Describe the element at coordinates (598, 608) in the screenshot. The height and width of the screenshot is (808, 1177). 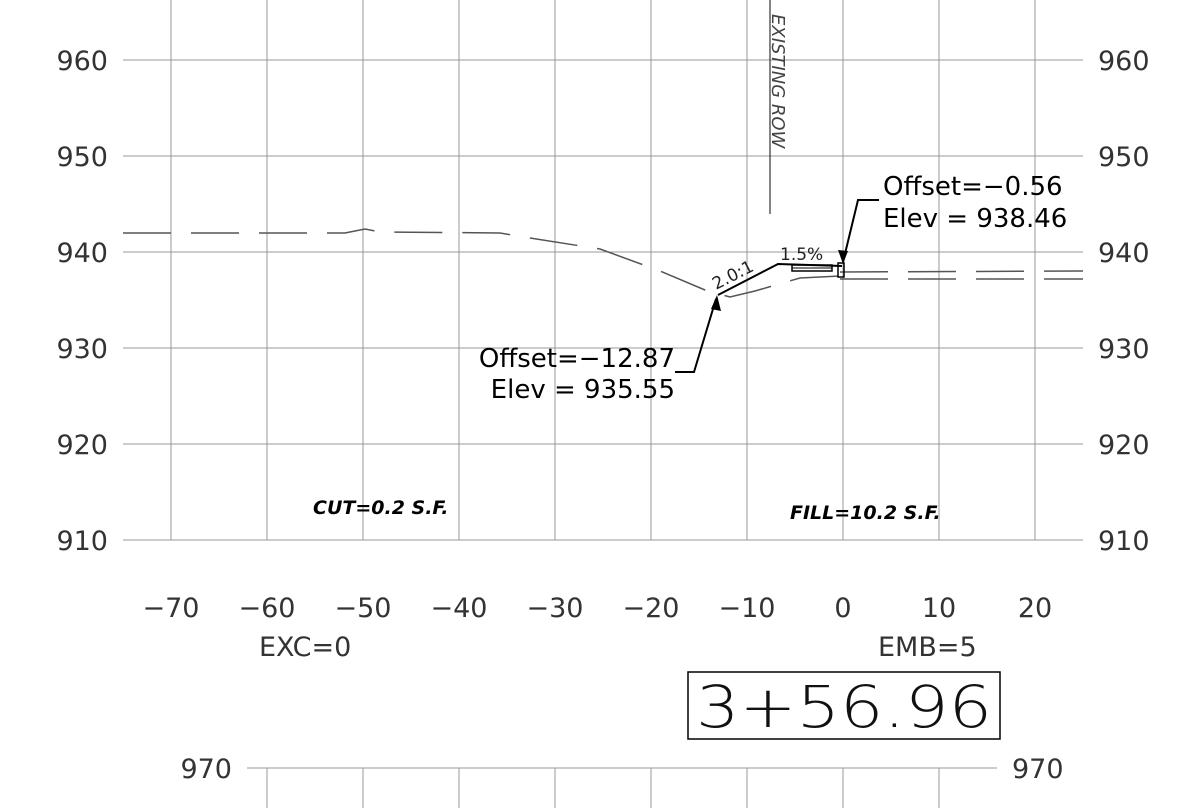
I see `x-ticks: −70 −60 −50 −40 −30 −20 −10 0 10 20` at that location.